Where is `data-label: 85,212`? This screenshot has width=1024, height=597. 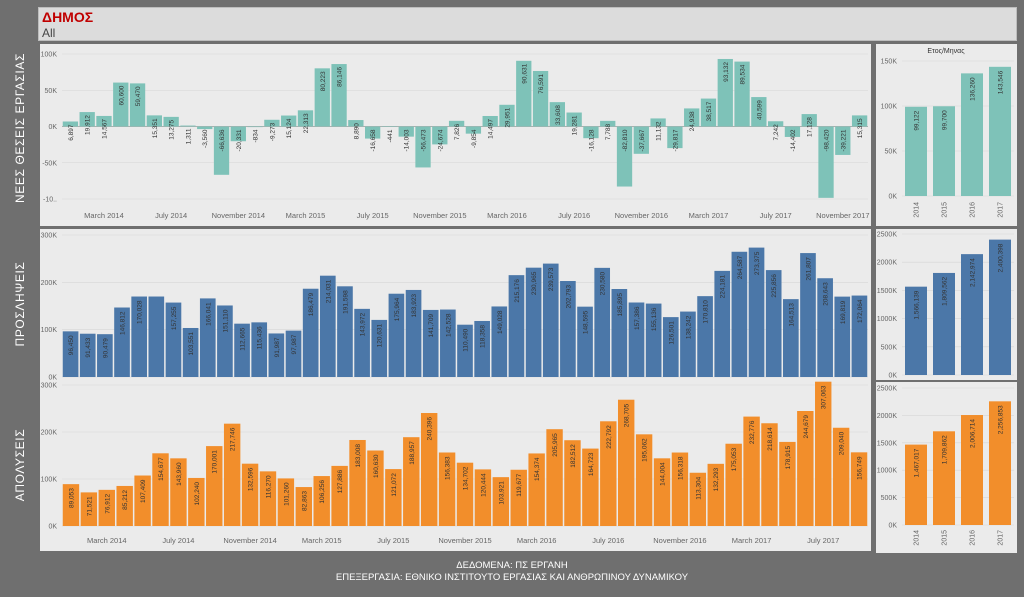 data-label: 85,212 is located at coordinates (125, 500).